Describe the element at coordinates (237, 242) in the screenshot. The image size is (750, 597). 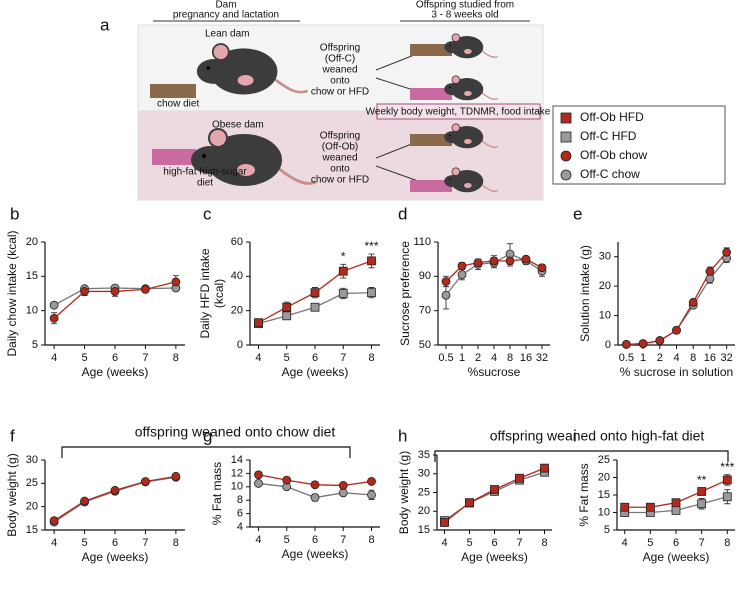
I see `y-tick-label: 60` at that location.